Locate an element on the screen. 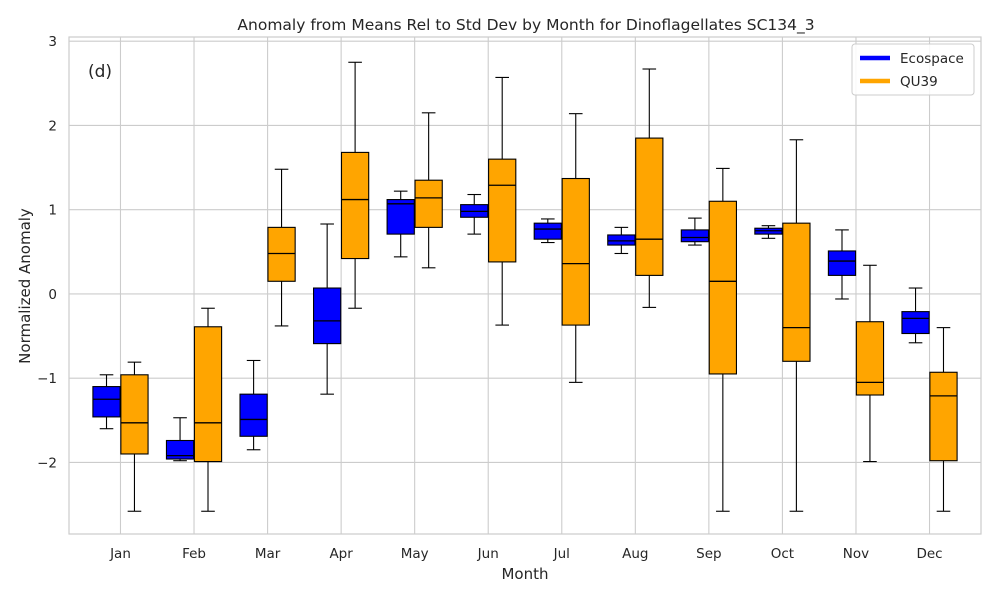 The image size is (1000, 600). x-tick-label: Jun is located at coordinates (488, 554).